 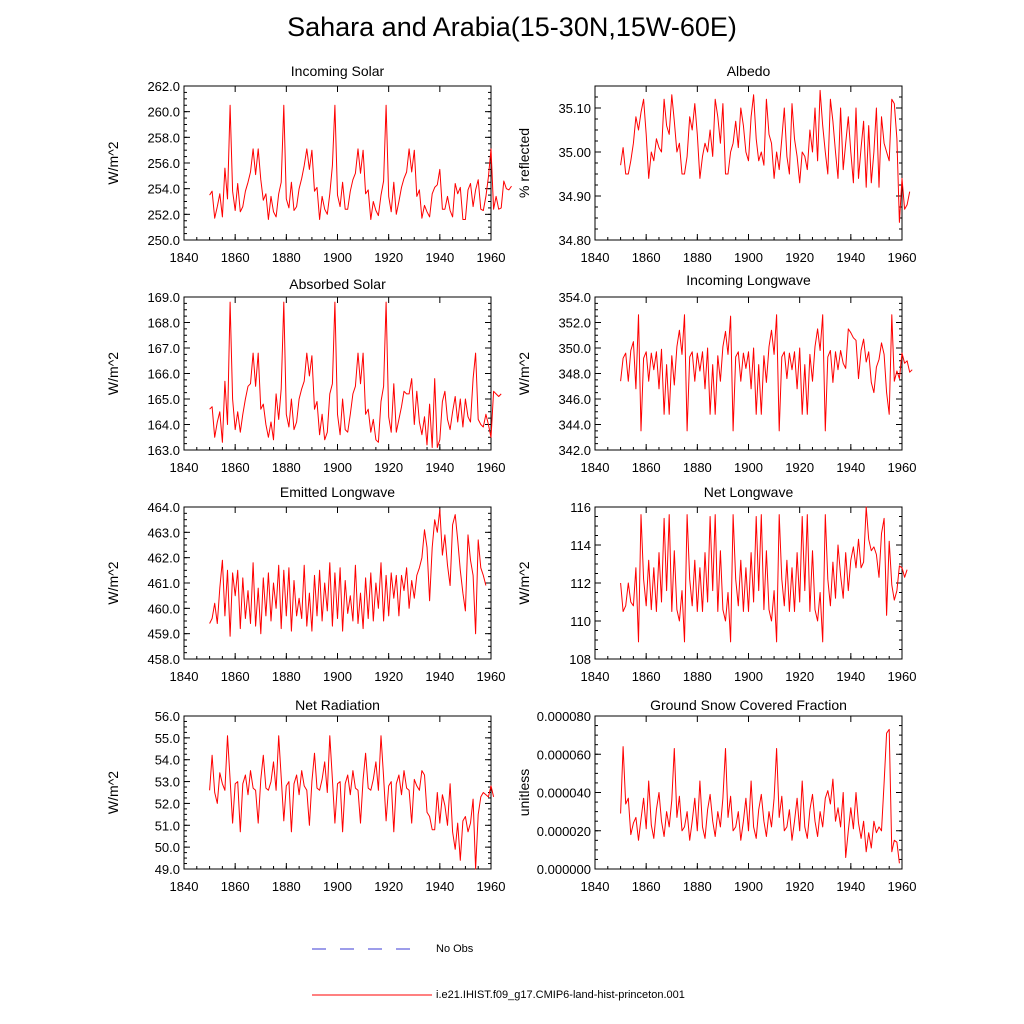 What do you see at coordinates (163, 507) in the screenshot?
I see `y-tick-label: 464.0` at bounding box center [163, 507].